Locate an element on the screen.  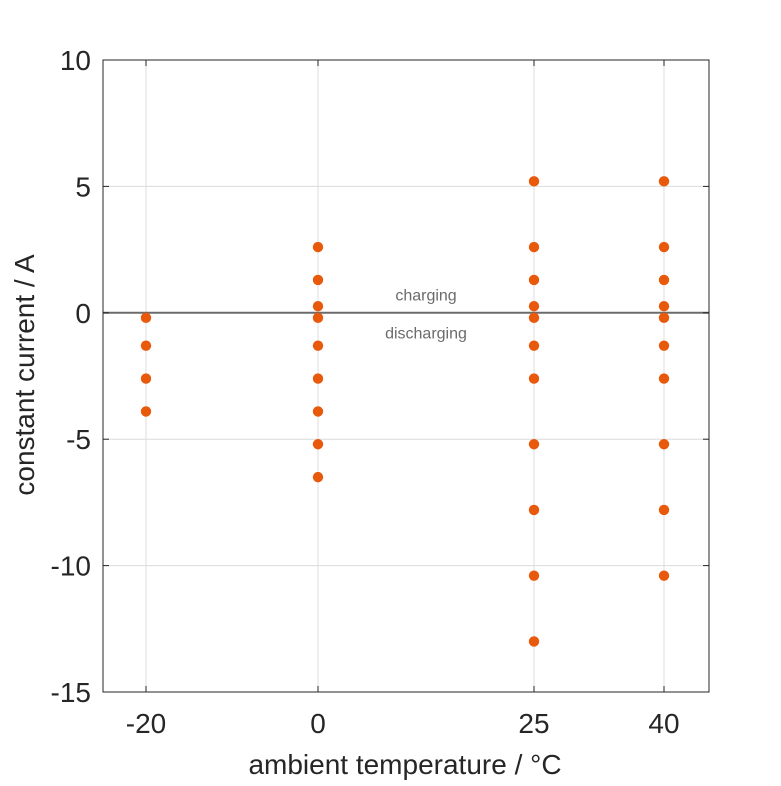
y-tick-label: -5 is located at coordinates (78, 439).